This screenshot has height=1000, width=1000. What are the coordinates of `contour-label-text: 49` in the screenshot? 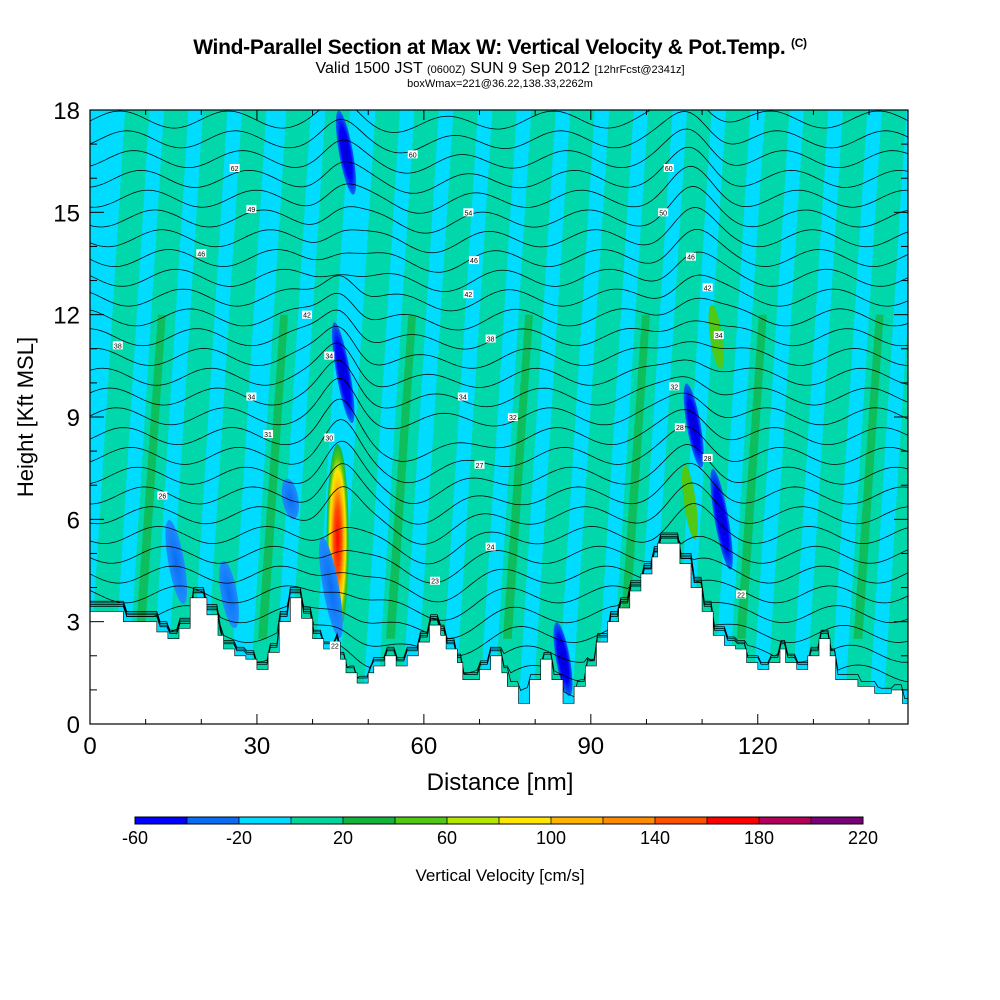 It's located at (251, 210).